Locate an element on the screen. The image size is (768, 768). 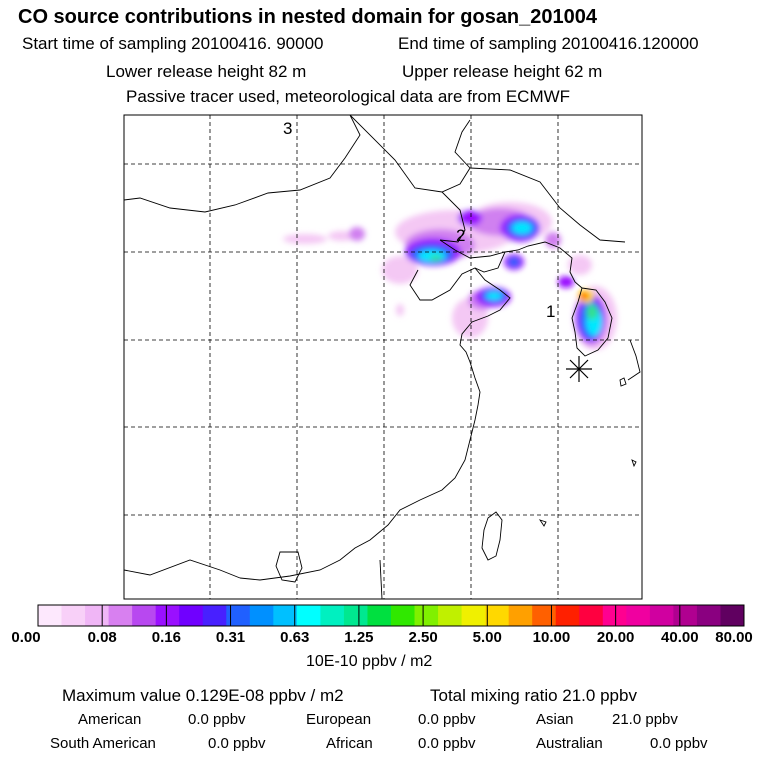
source-name-australian: Australian is located at coordinates (569, 743).